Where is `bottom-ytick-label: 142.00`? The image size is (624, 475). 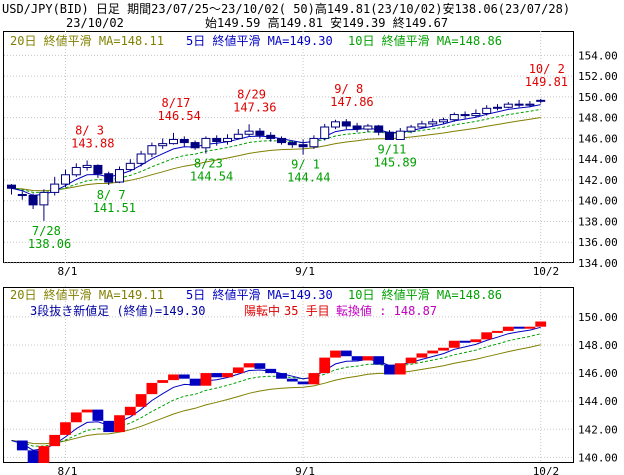
bottom-ytick-label: 142.00 is located at coordinates (598, 429).